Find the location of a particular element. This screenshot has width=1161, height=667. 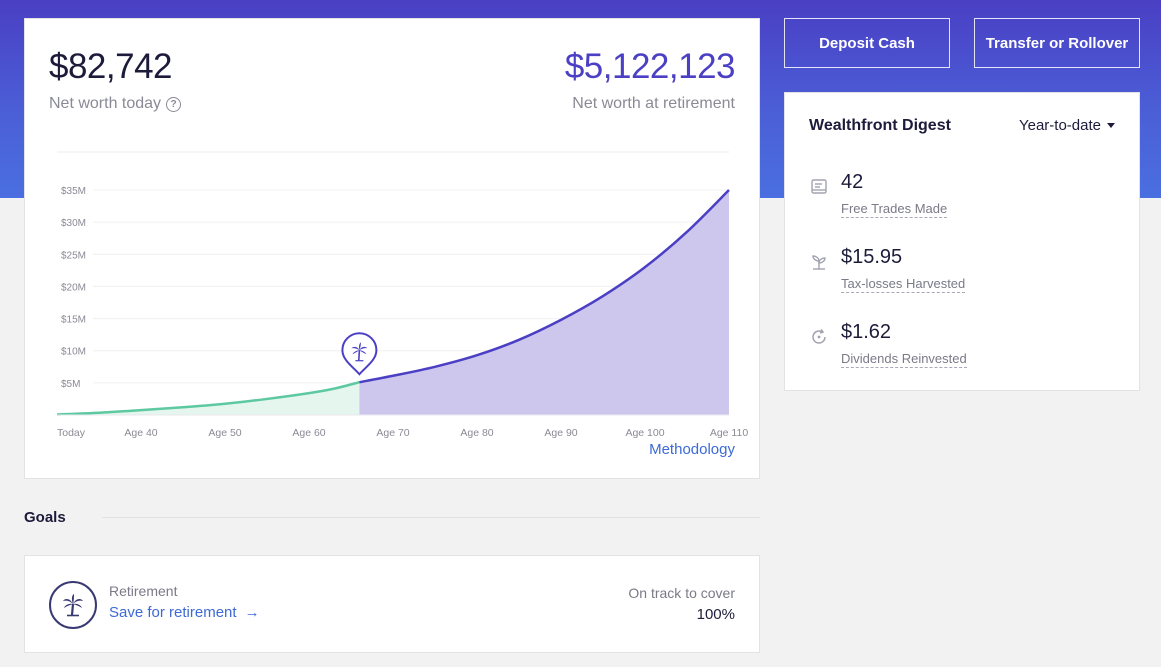

save-for-retirement-link: Save for retirement → is located at coordinates (184, 612).